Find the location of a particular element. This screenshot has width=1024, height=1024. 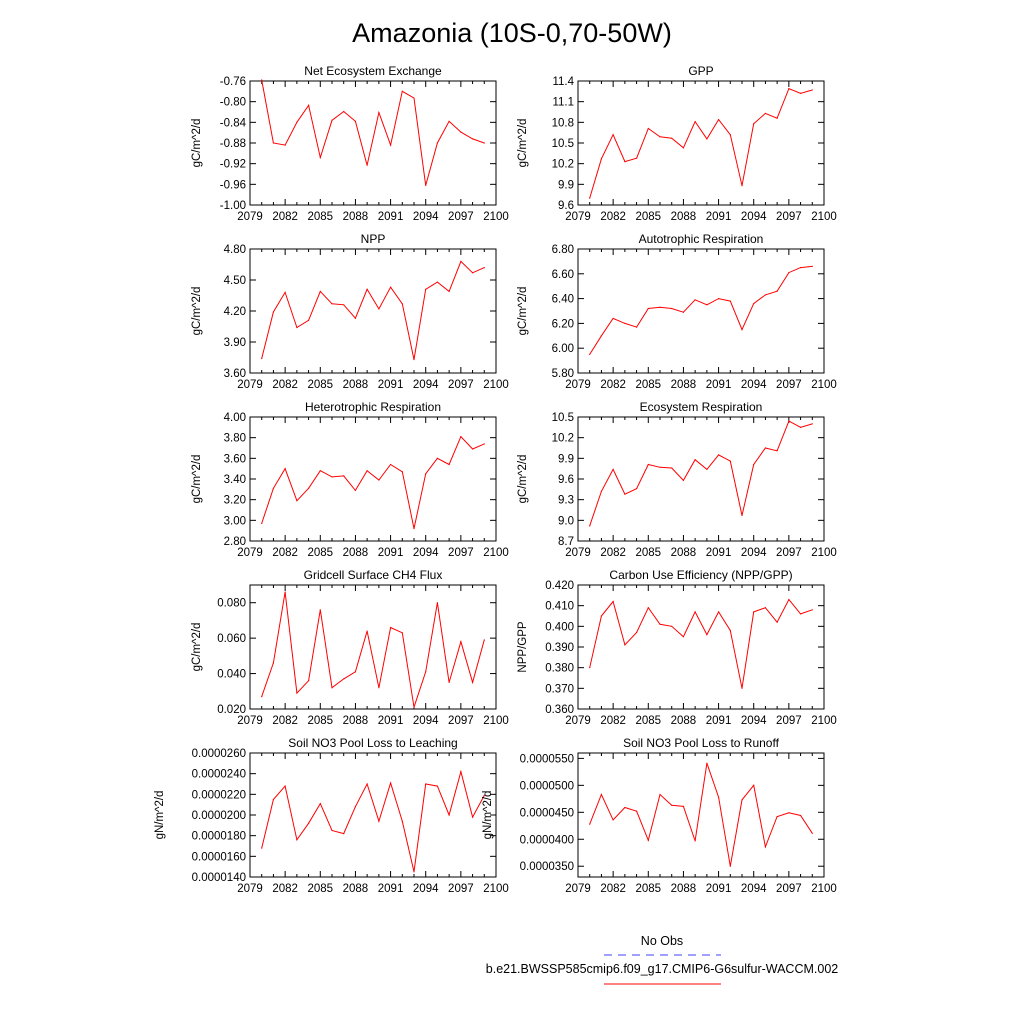

y-tick-label: 10.8 is located at coordinates (563, 123).